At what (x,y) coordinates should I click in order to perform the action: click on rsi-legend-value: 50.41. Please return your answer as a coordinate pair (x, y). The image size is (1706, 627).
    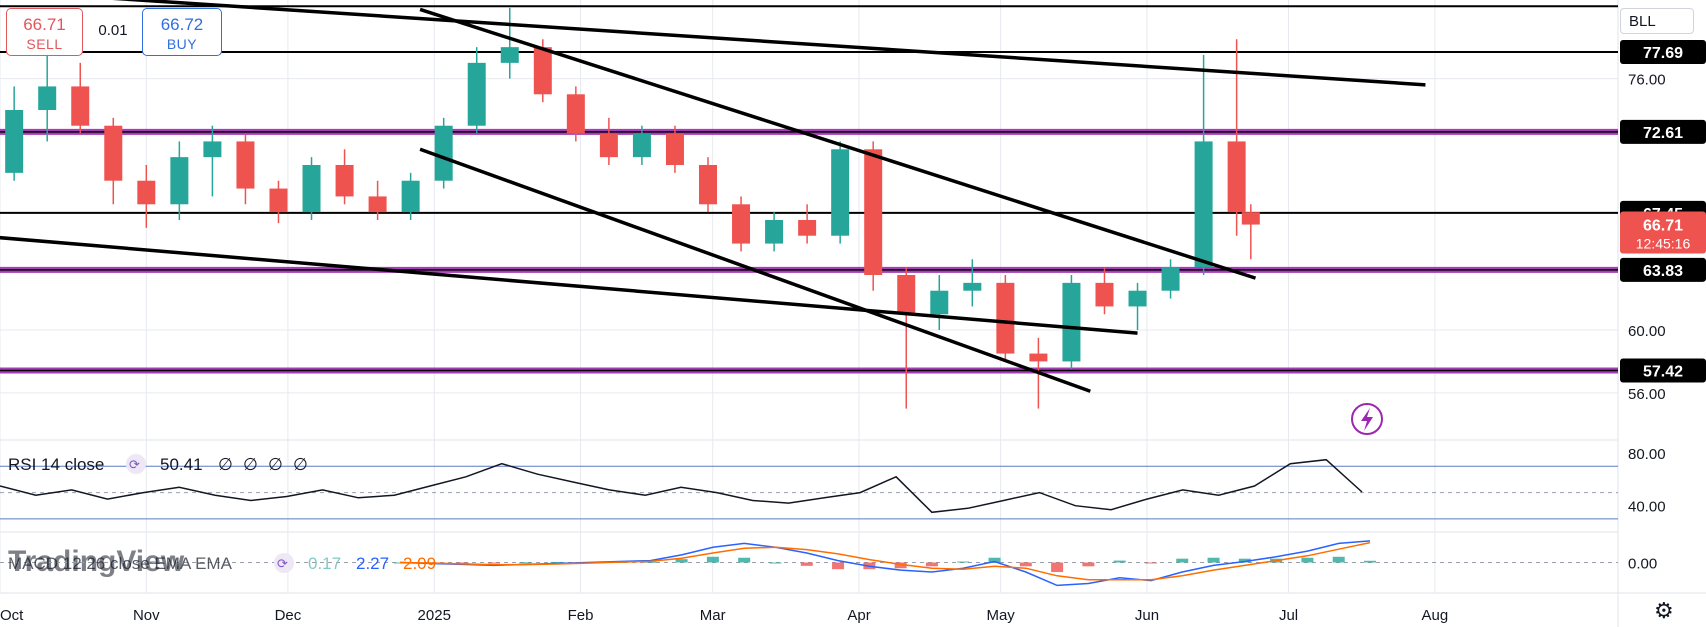
    Looking at the image, I should click on (181, 464).